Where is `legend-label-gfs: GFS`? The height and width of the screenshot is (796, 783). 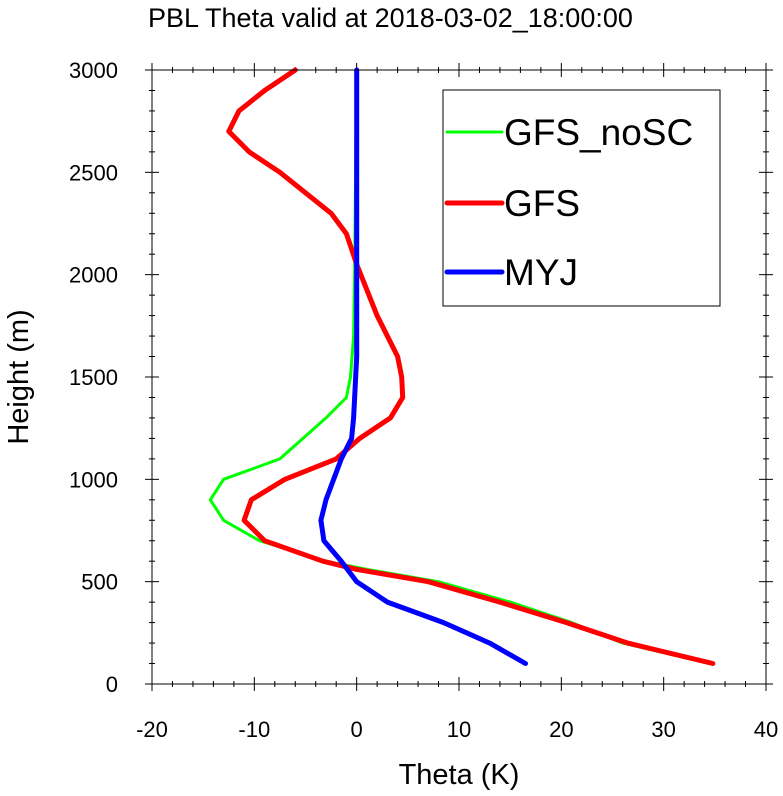 legend-label-gfs: GFS is located at coordinates (542, 203).